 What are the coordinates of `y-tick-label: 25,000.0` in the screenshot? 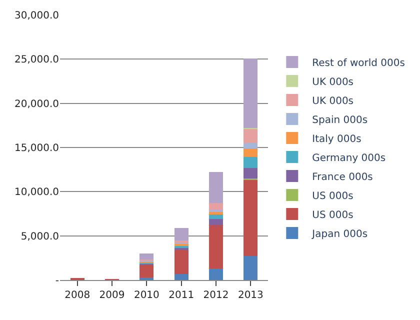 It's located at (36, 60).